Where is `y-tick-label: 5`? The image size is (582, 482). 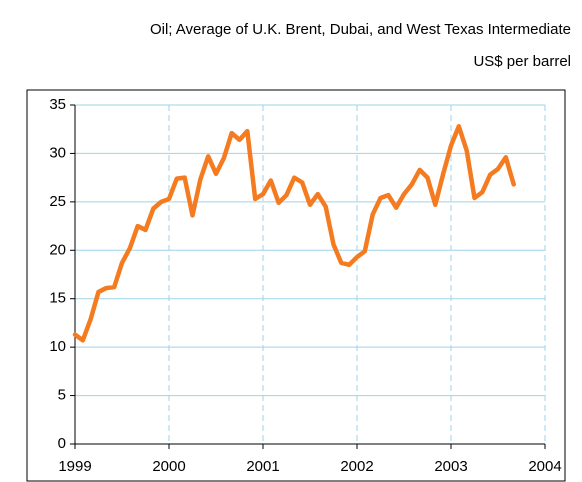 y-tick-label: 5 is located at coordinates (62, 395).